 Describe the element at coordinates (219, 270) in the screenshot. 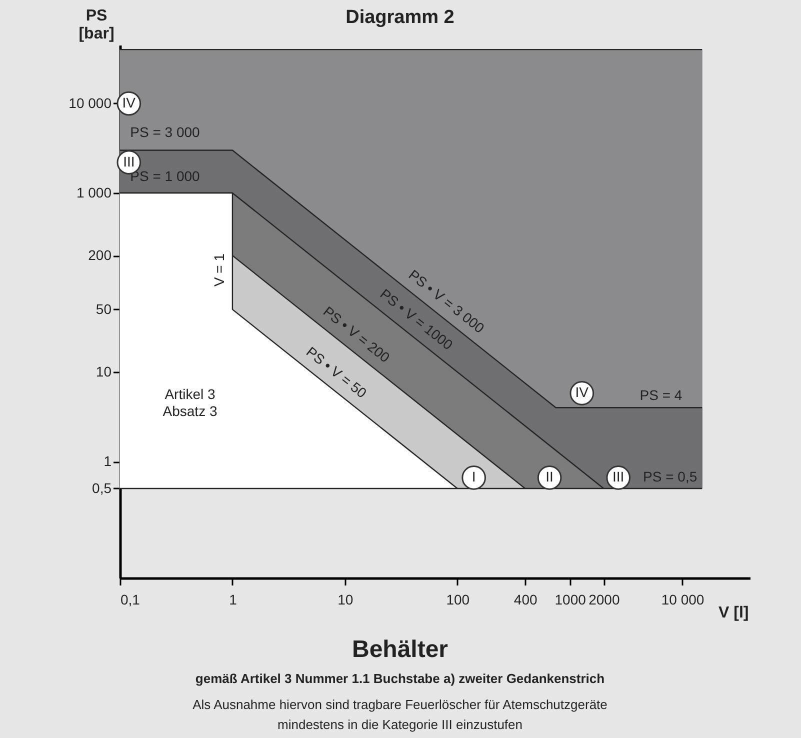

I see `annotation: V = 1` at that location.